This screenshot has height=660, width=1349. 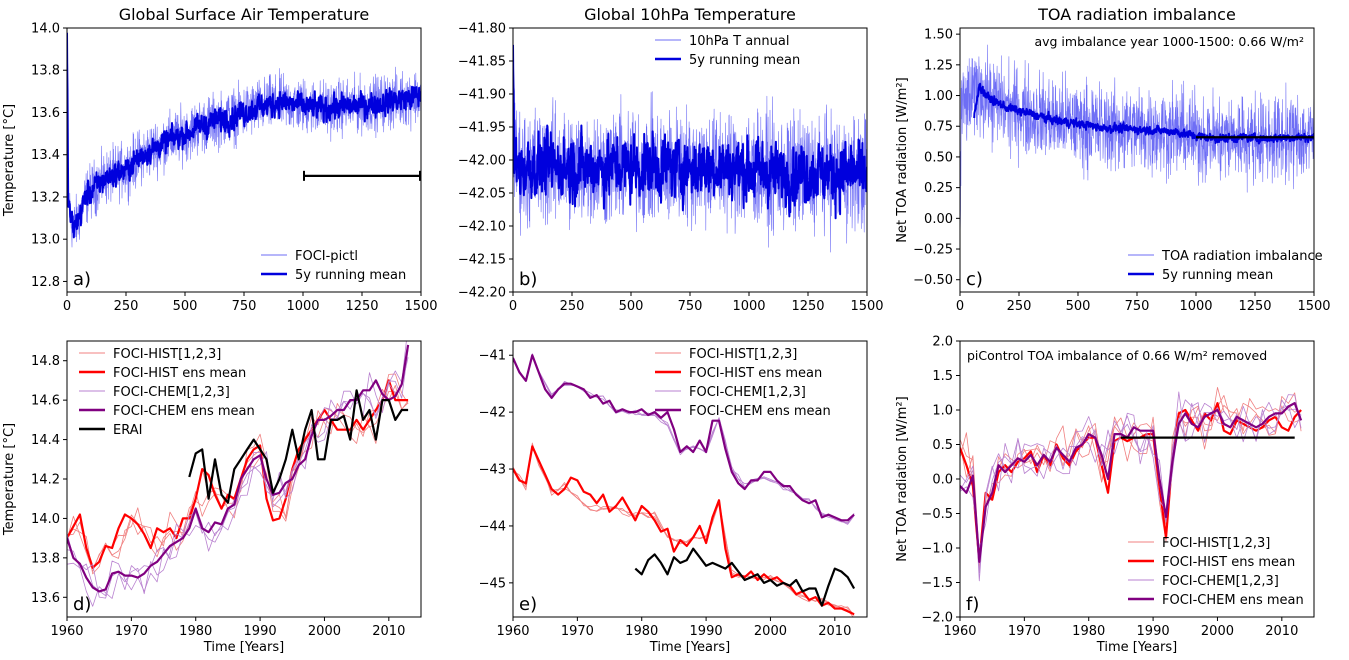 What do you see at coordinates (938, 157) in the screenshot?
I see `y-tick-label-c-4: 0.50` at bounding box center [938, 157].